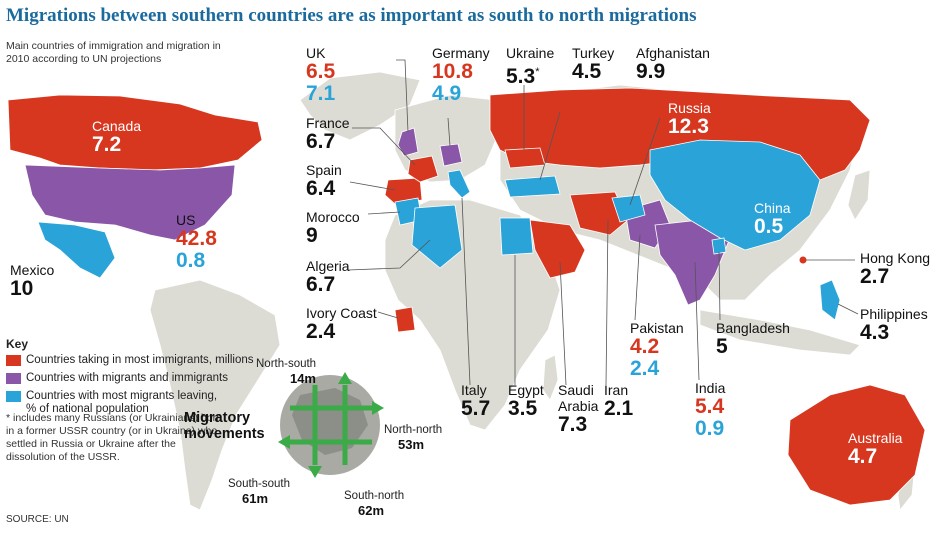  I want to click on russia-immigrants: 12.3, so click(688, 126).